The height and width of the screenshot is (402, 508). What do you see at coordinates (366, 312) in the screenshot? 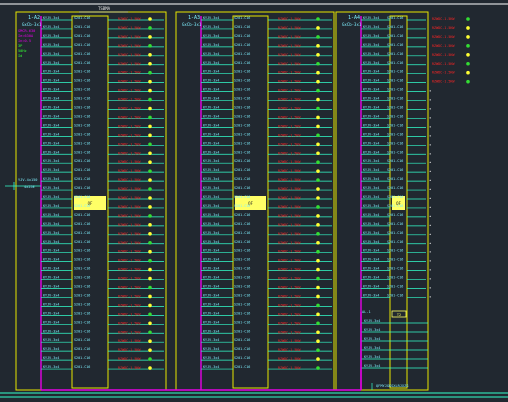
I see `feeder-label: AL-1` at bounding box center [366, 312].